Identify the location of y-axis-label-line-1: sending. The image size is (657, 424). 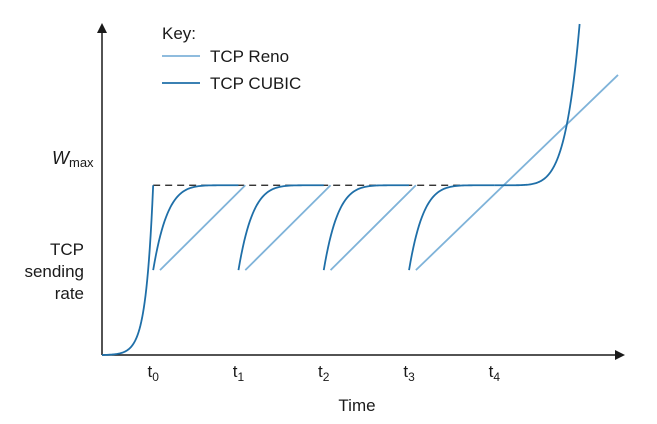
(54, 271).